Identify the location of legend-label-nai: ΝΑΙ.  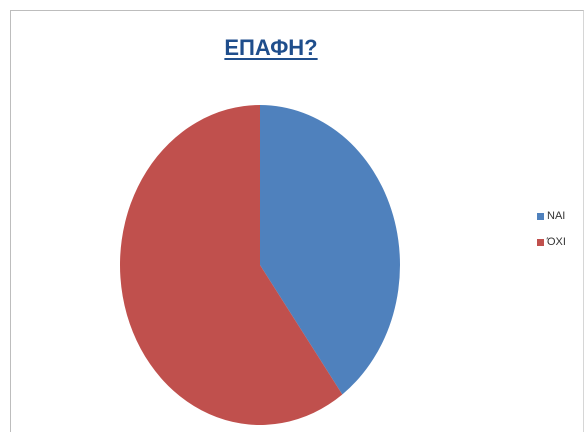
(556, 216).